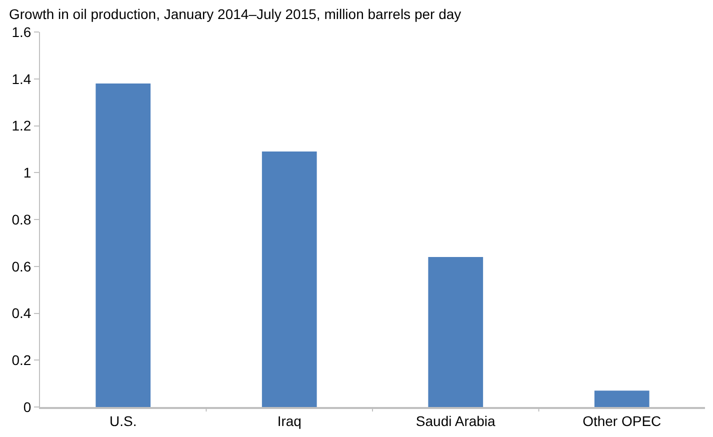 This screenshot has height=437, width=713. What do you see at coordinates (22, 313) in the screenshot?
I see `y-tick-label: 0.4` at bounding box center [22, 313].